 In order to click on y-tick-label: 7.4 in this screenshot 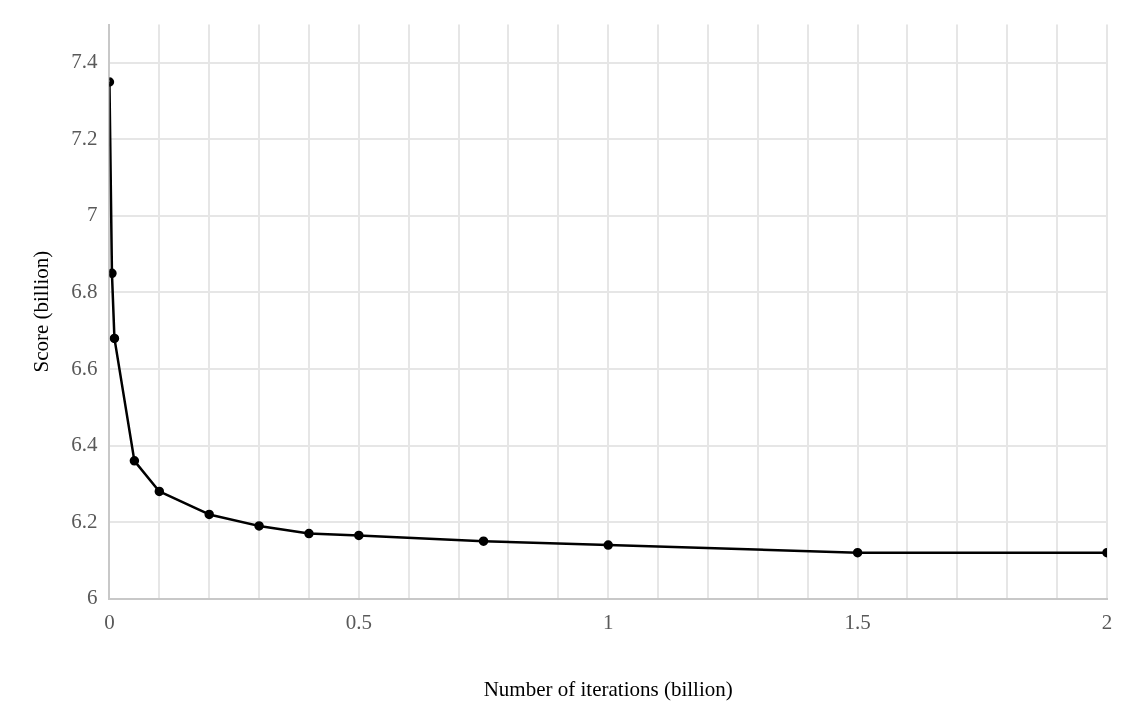, I will do `click(84, 61)`.